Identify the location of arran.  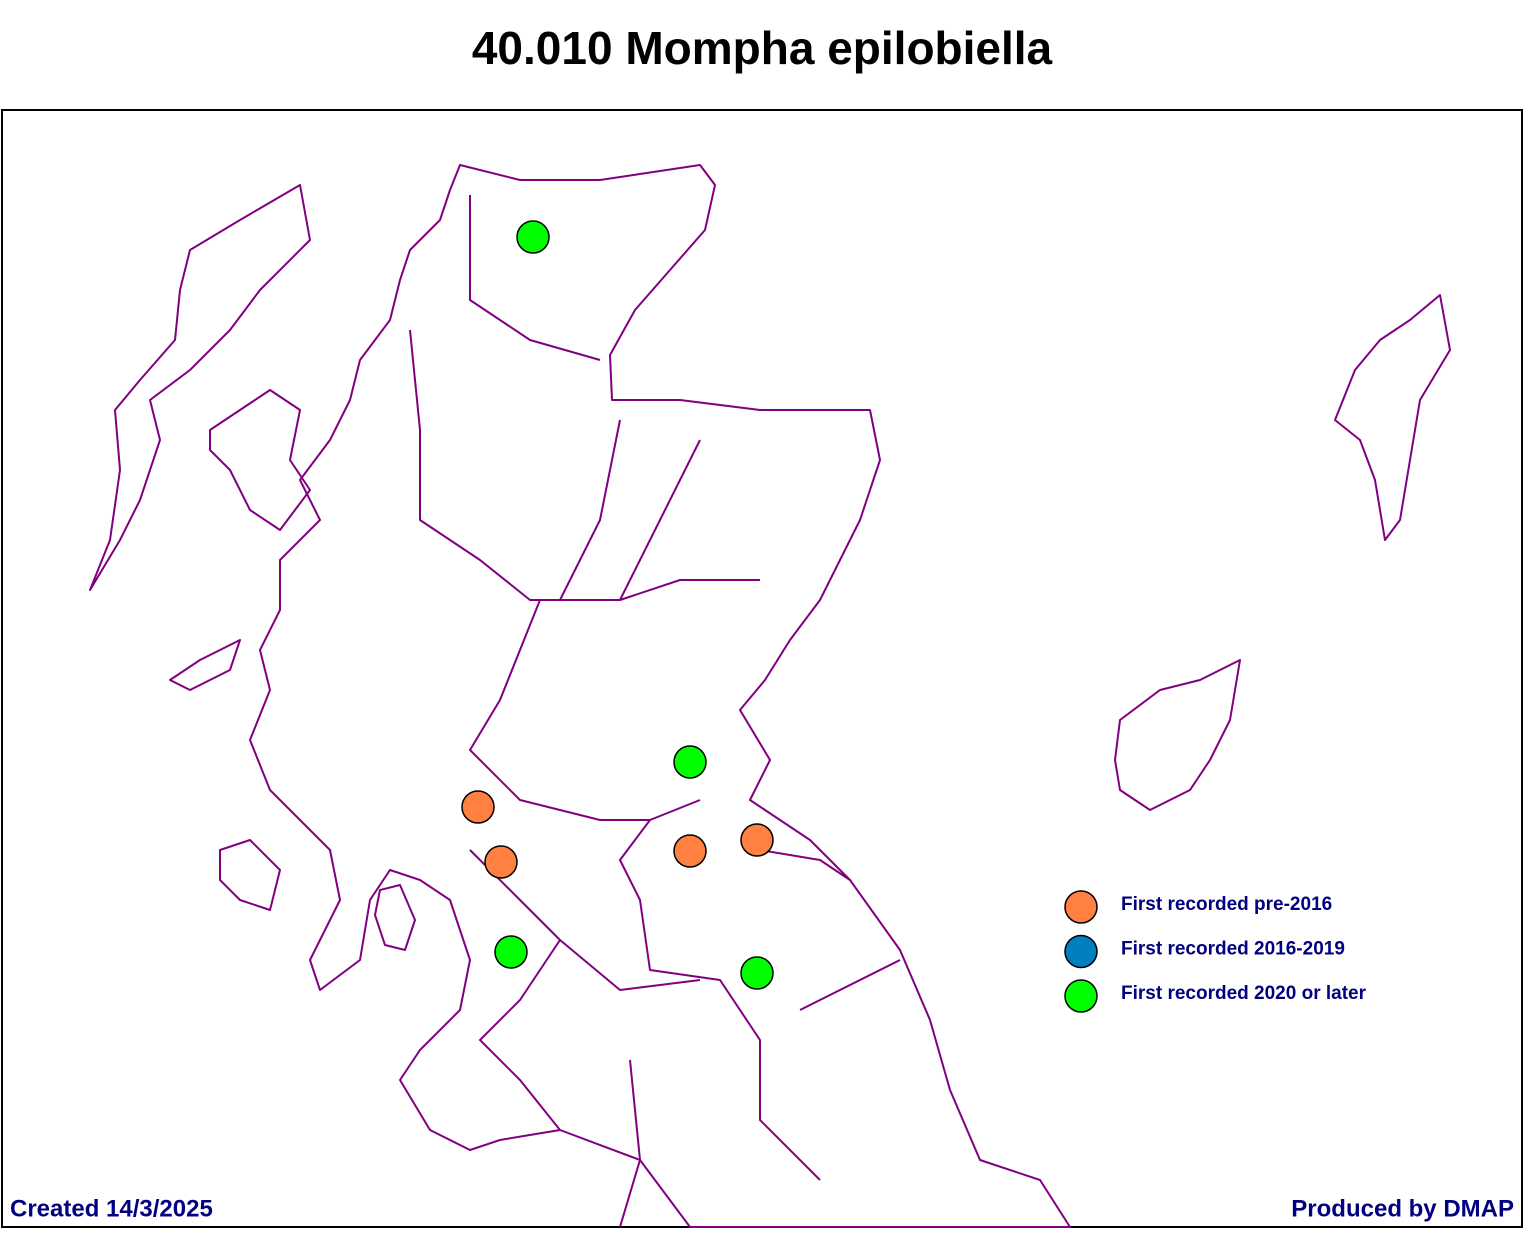
(395, 917).